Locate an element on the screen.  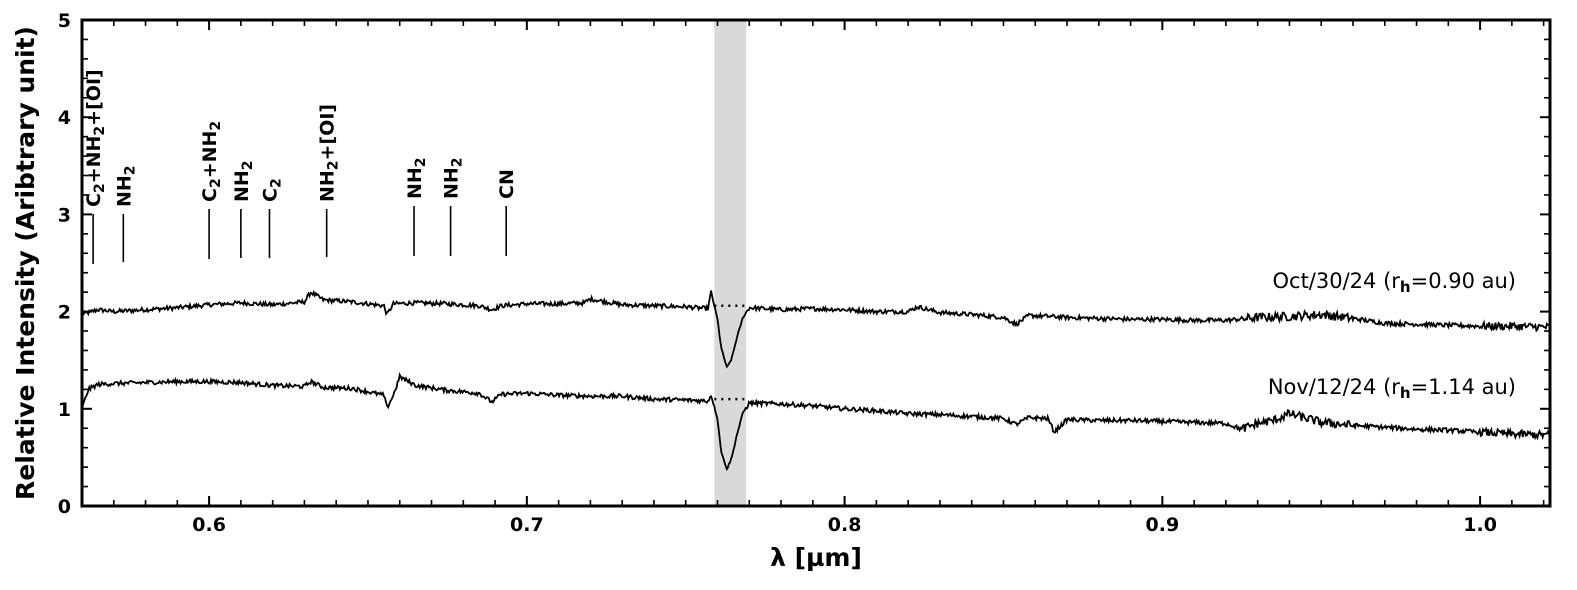
y-tick-label: 5 is located at coordinates (64, 21).